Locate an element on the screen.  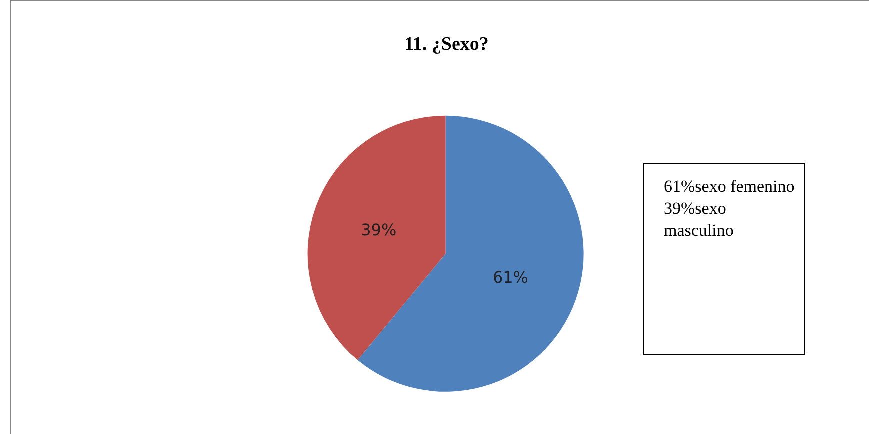
data-label: 61% is located at coordinates (510, 277).